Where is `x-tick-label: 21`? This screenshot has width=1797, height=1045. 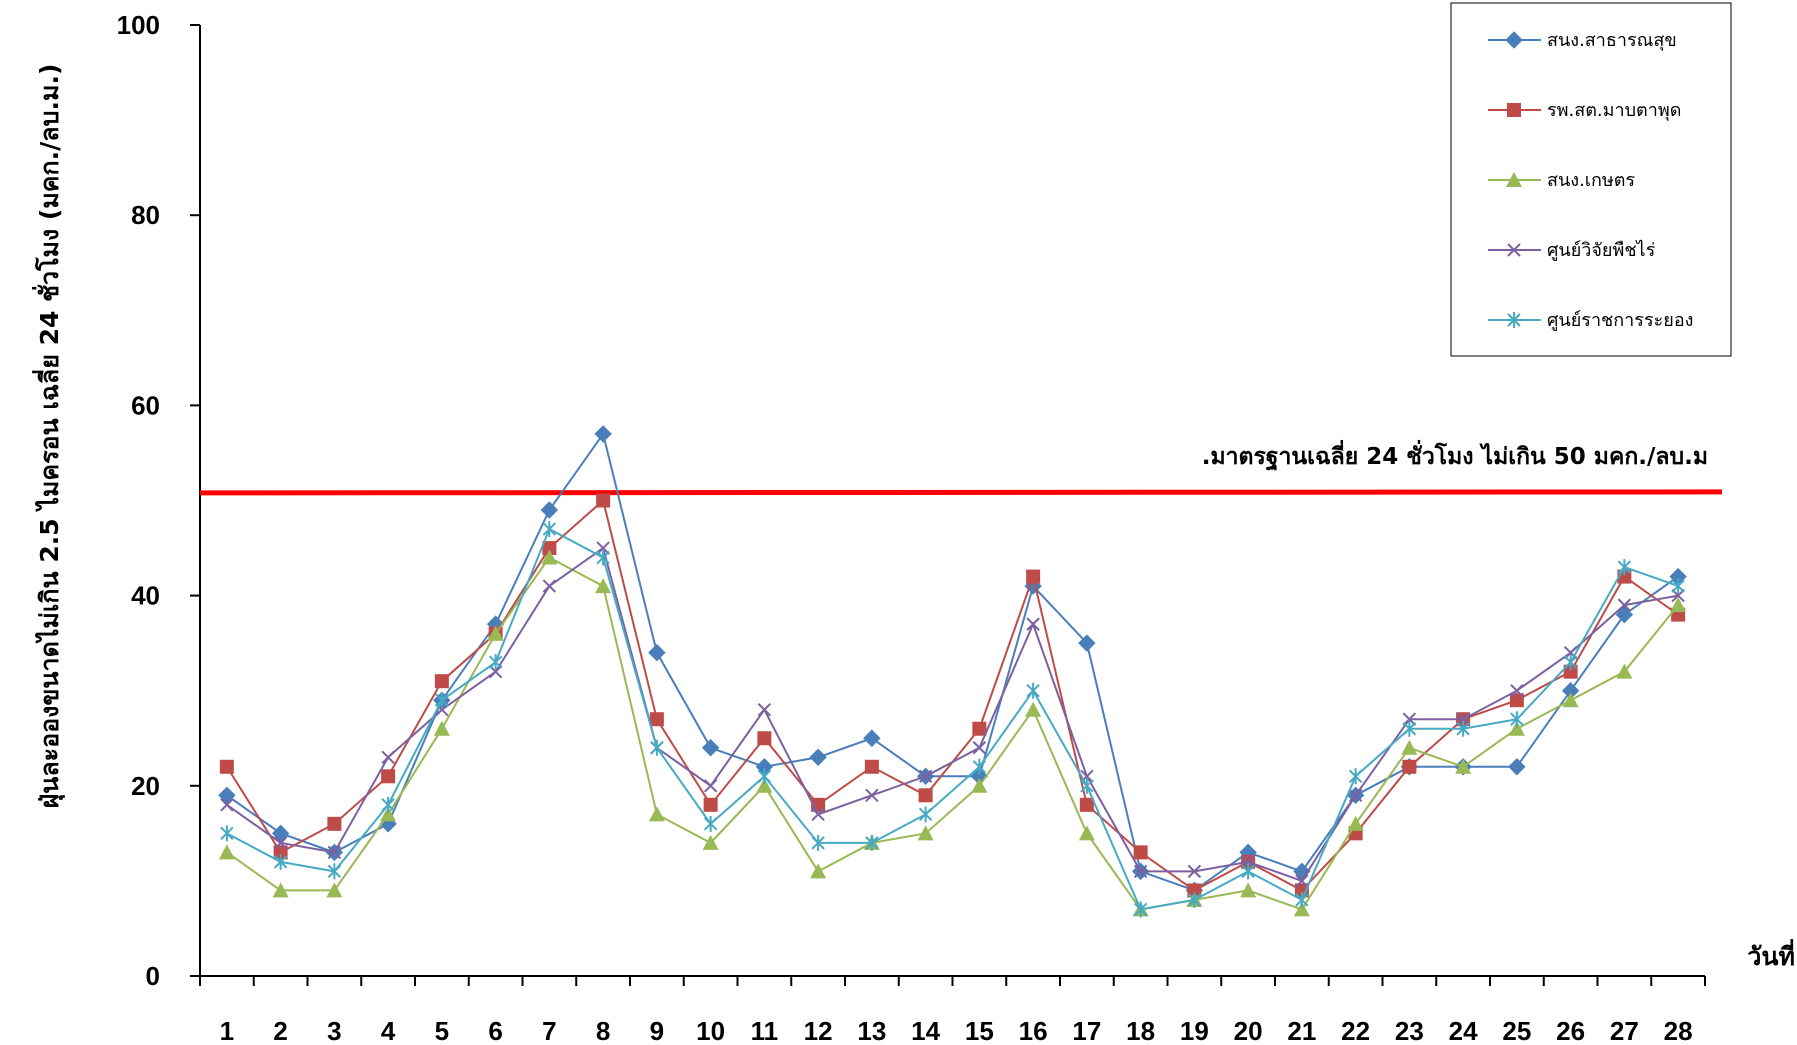
x-tick-label: 21 is located at coordinates (1301, 1030).